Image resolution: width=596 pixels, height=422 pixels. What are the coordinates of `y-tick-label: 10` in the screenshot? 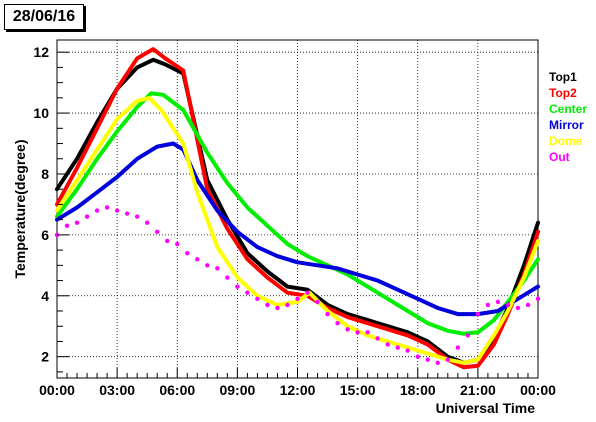 It's located at (41, 113).